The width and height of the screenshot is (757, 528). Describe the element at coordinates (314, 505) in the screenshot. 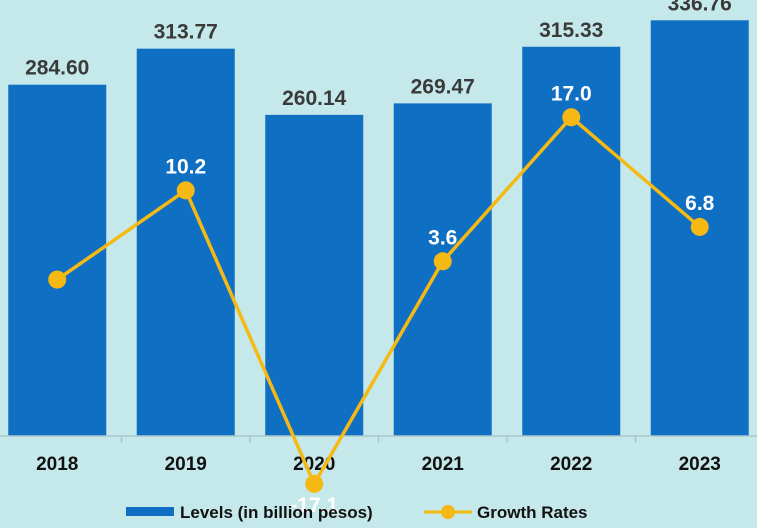

I see `growth-rate-label-2020: -17.1` at that location.